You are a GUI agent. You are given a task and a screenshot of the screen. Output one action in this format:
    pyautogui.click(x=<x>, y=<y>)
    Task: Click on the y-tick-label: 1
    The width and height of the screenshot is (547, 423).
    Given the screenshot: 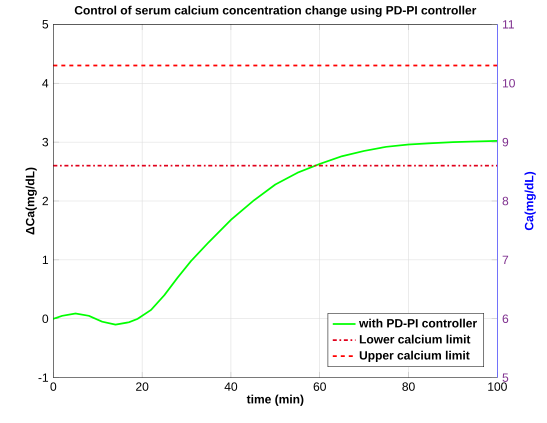 What is the action you would take?
    pyautogui.click(x=45, y=260)
    